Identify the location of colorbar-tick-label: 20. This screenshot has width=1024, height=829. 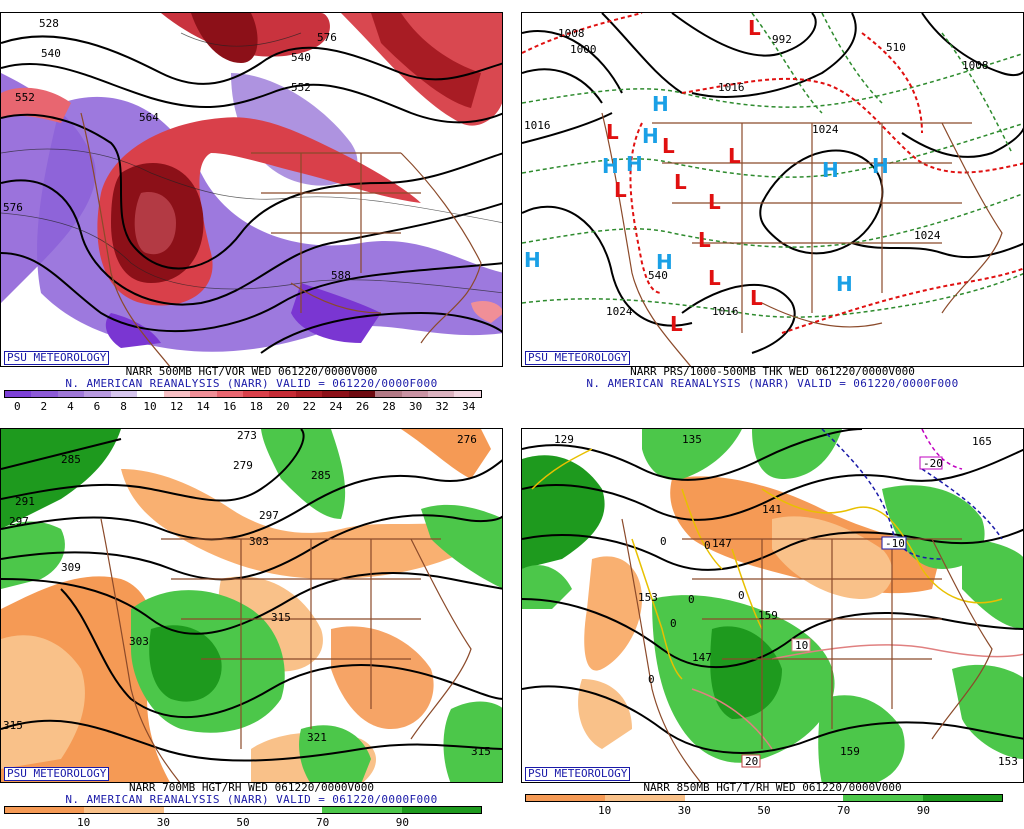
(283, 406).